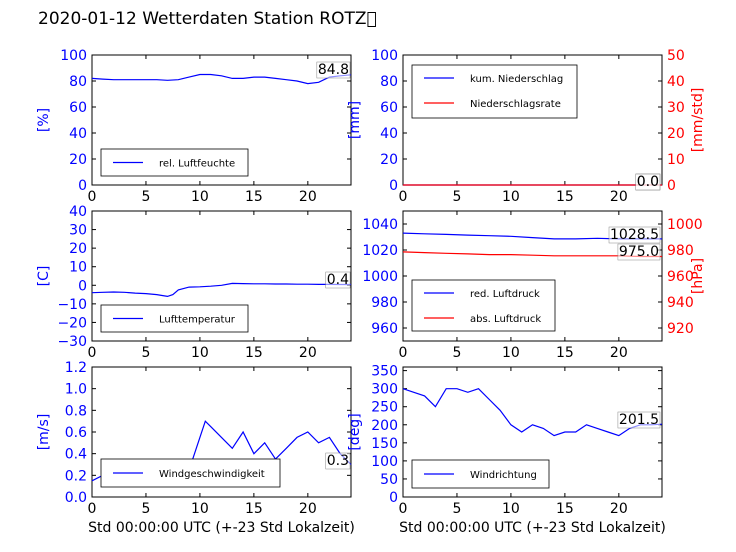 The image size is (736, 552). I want to click on bottom-right-y-tick-label: 0, so click(393, 498).